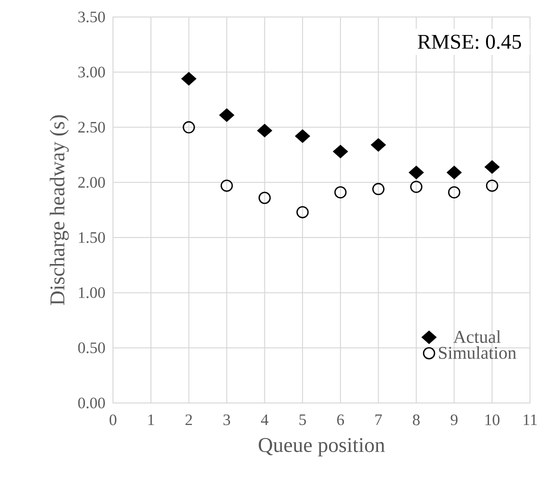 This screenshot has height=489, width=542. Describe the element at coordinates (416, 420) in the screenshot. I see `x-tick-label: 8` at that location.